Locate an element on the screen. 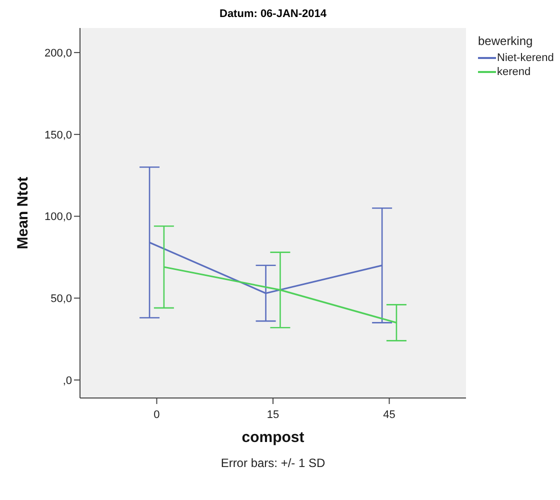 The width and height of the screenshot is (560, 500). y-tick-label: 50,0 is located at coordinates (61, 299).